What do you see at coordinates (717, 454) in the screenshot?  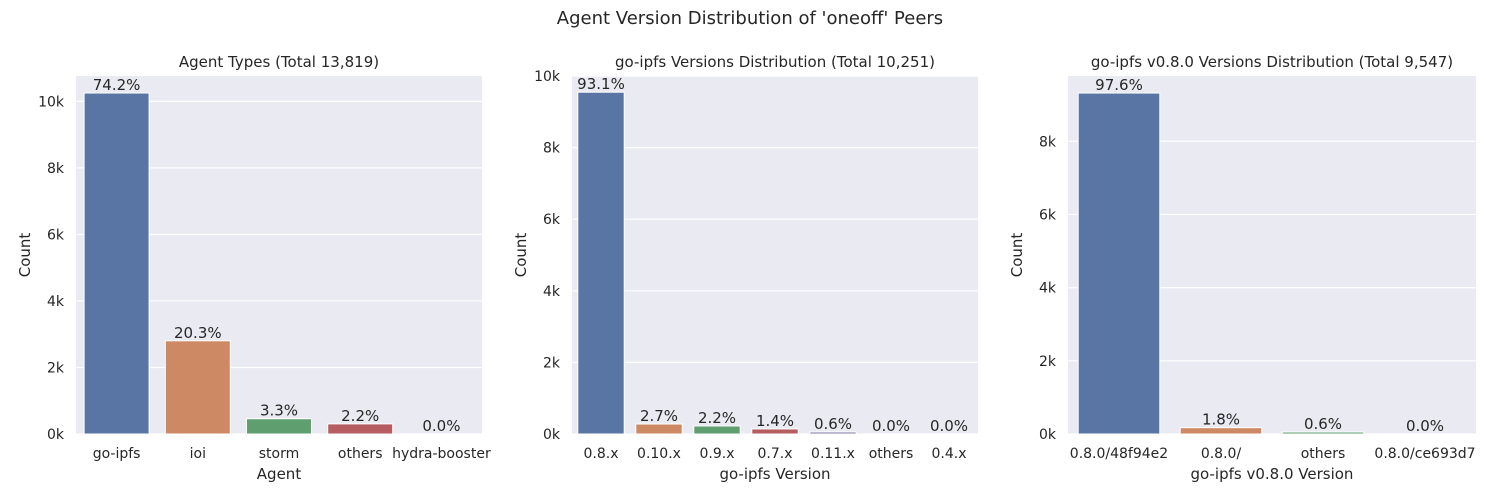 I see `x-tick-label: 0.9.x` at bounding box center [717, 454].